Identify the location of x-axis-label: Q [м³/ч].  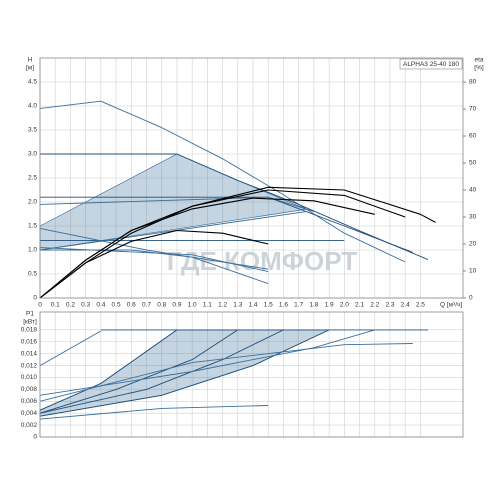
(451, 305).